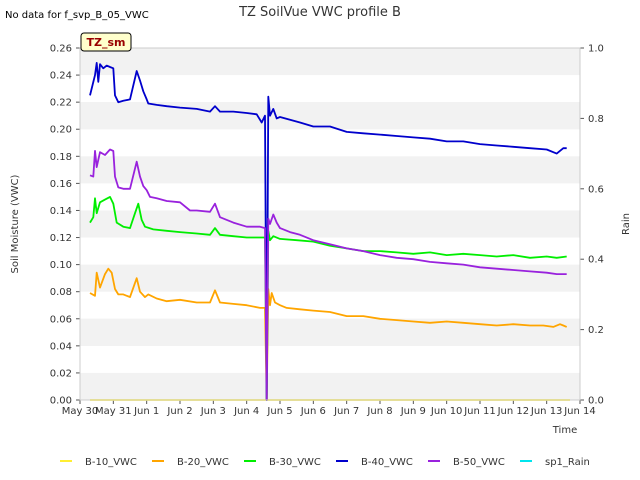 The image size is (640, 480). What do you see at coordinates (579, 411) in the screenshot?
I see `x-tick-label: Jun 14` at bounding box center [579, 411].